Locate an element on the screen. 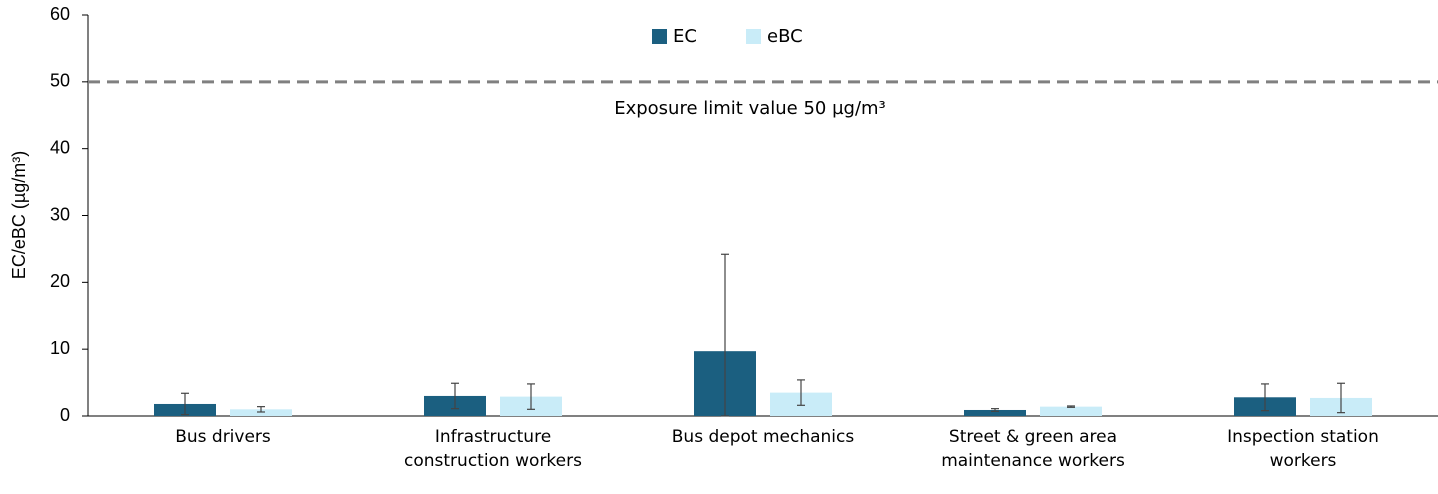 This screenshot has width=1438, height=494. x-tick-label: Bus drivers is located at coordinates (223, 437).